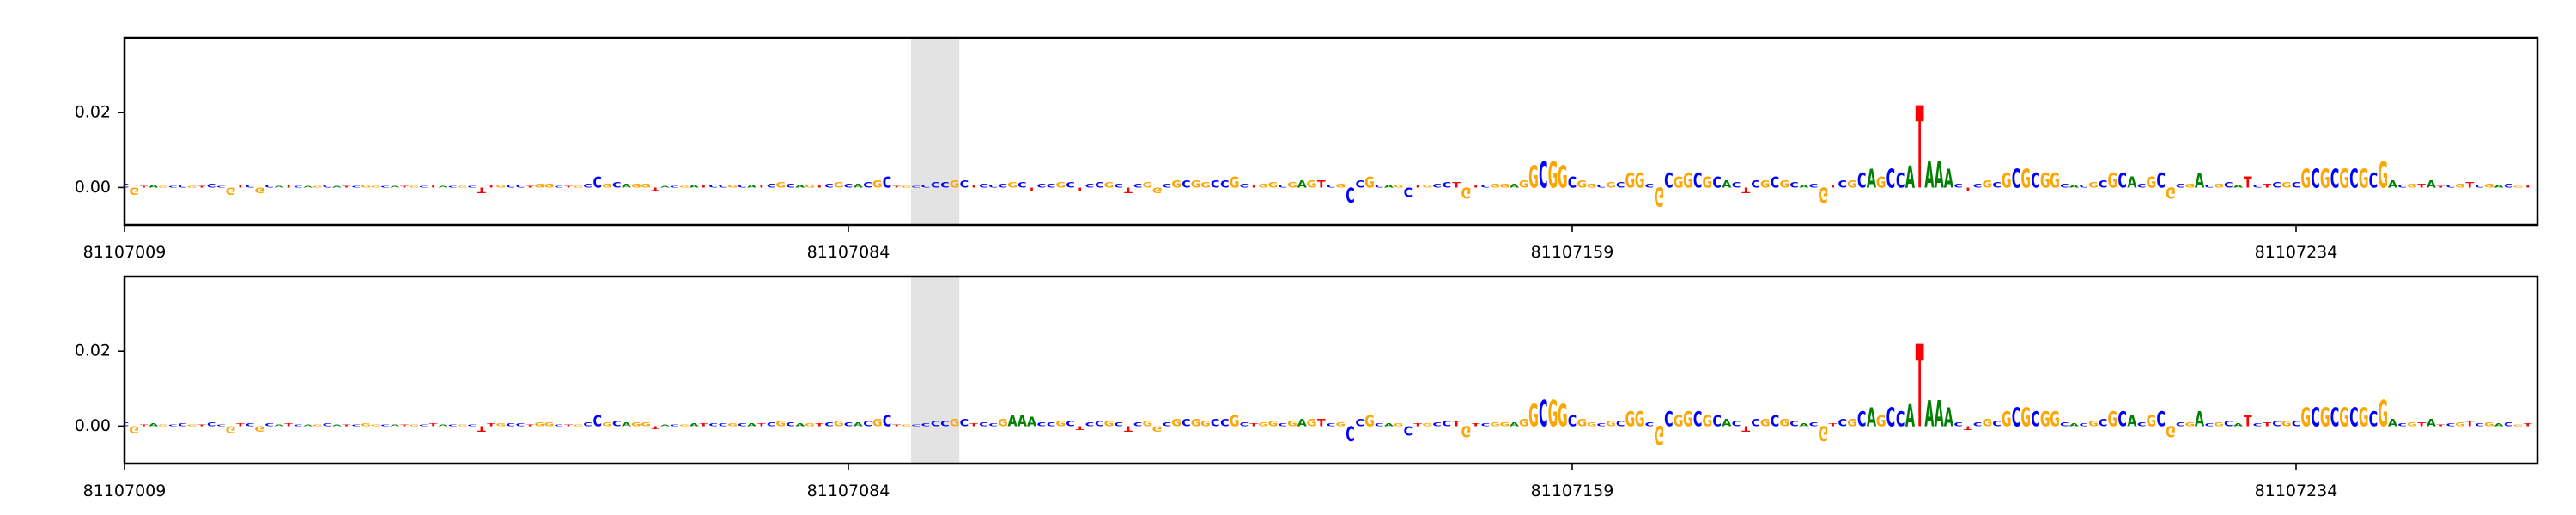  Describe the element at coordinates (1572, 252) in the screenshot. I see `x-tick-label: 81107159` at that location.